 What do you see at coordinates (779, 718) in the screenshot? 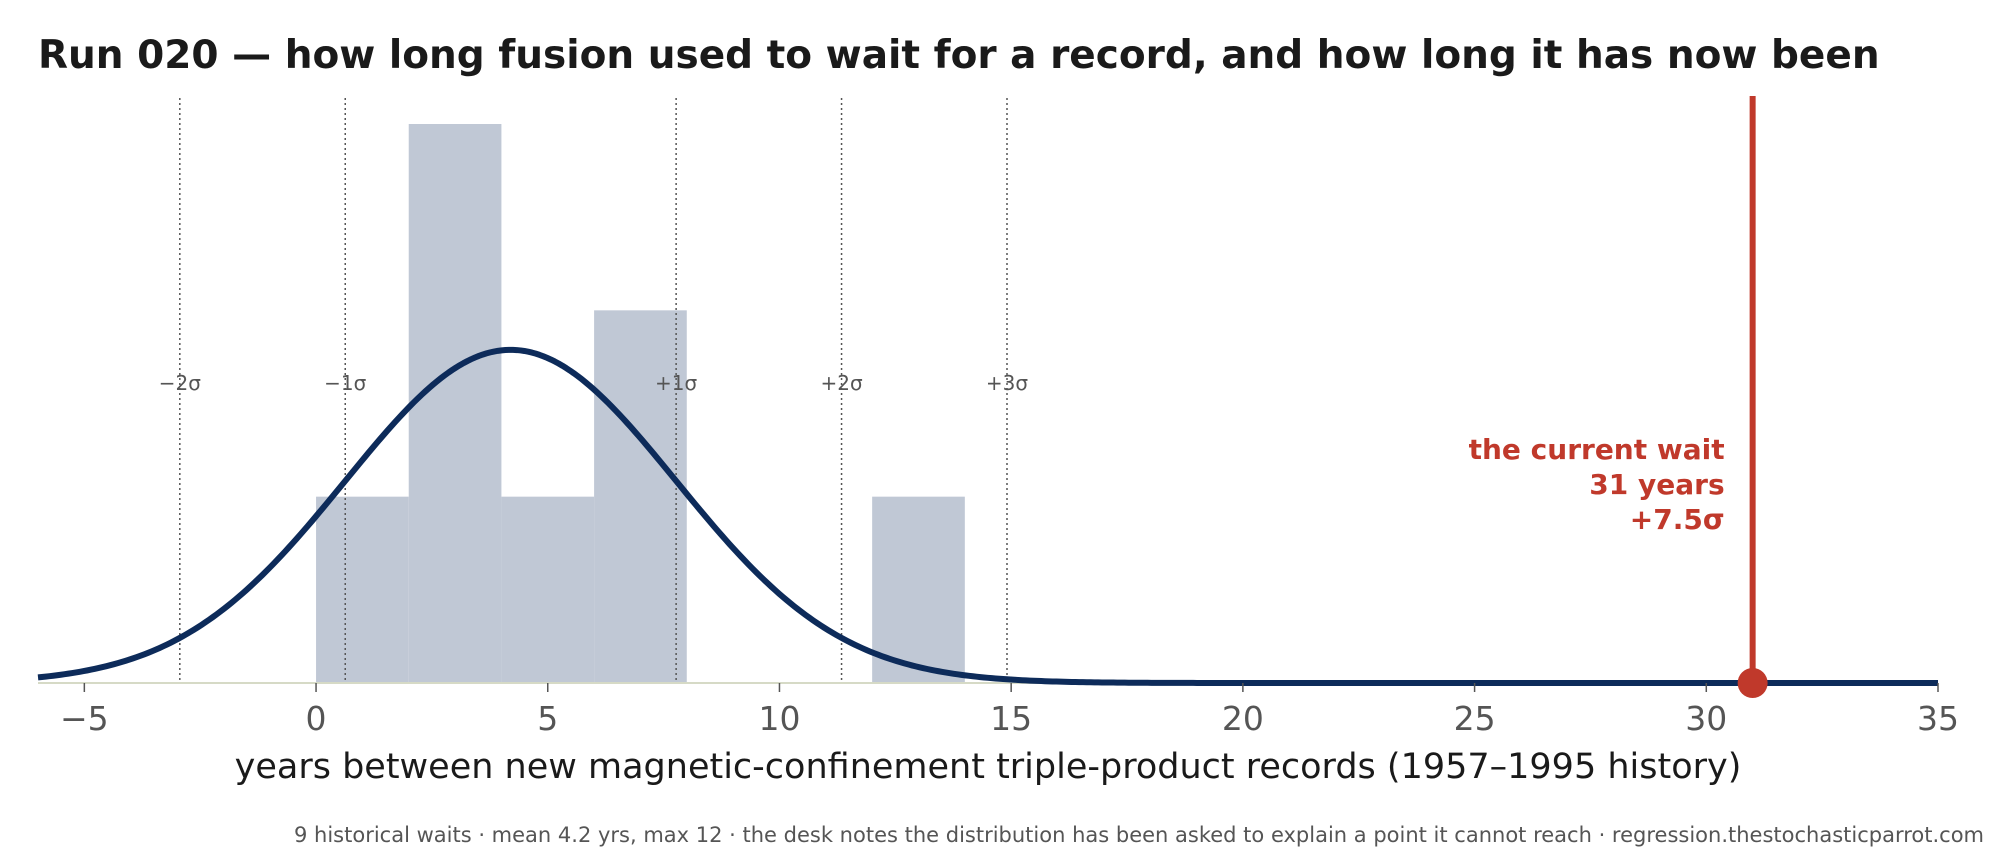
I see `x-tick-label-3: 10` at bounding box center [779, 718].